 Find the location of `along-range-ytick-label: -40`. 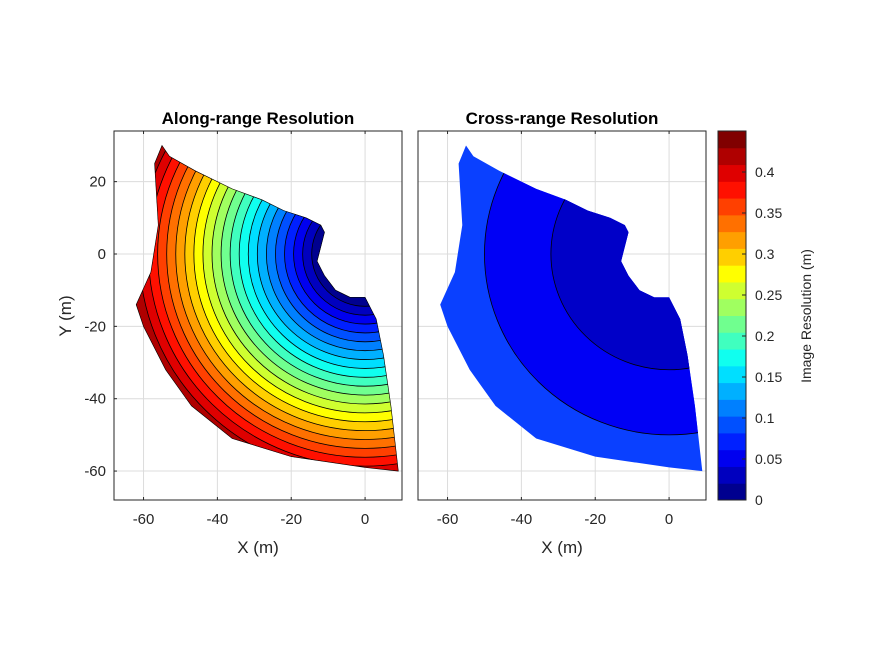

along-range-ytick-label: -40 is located at coordinates (95, 399).